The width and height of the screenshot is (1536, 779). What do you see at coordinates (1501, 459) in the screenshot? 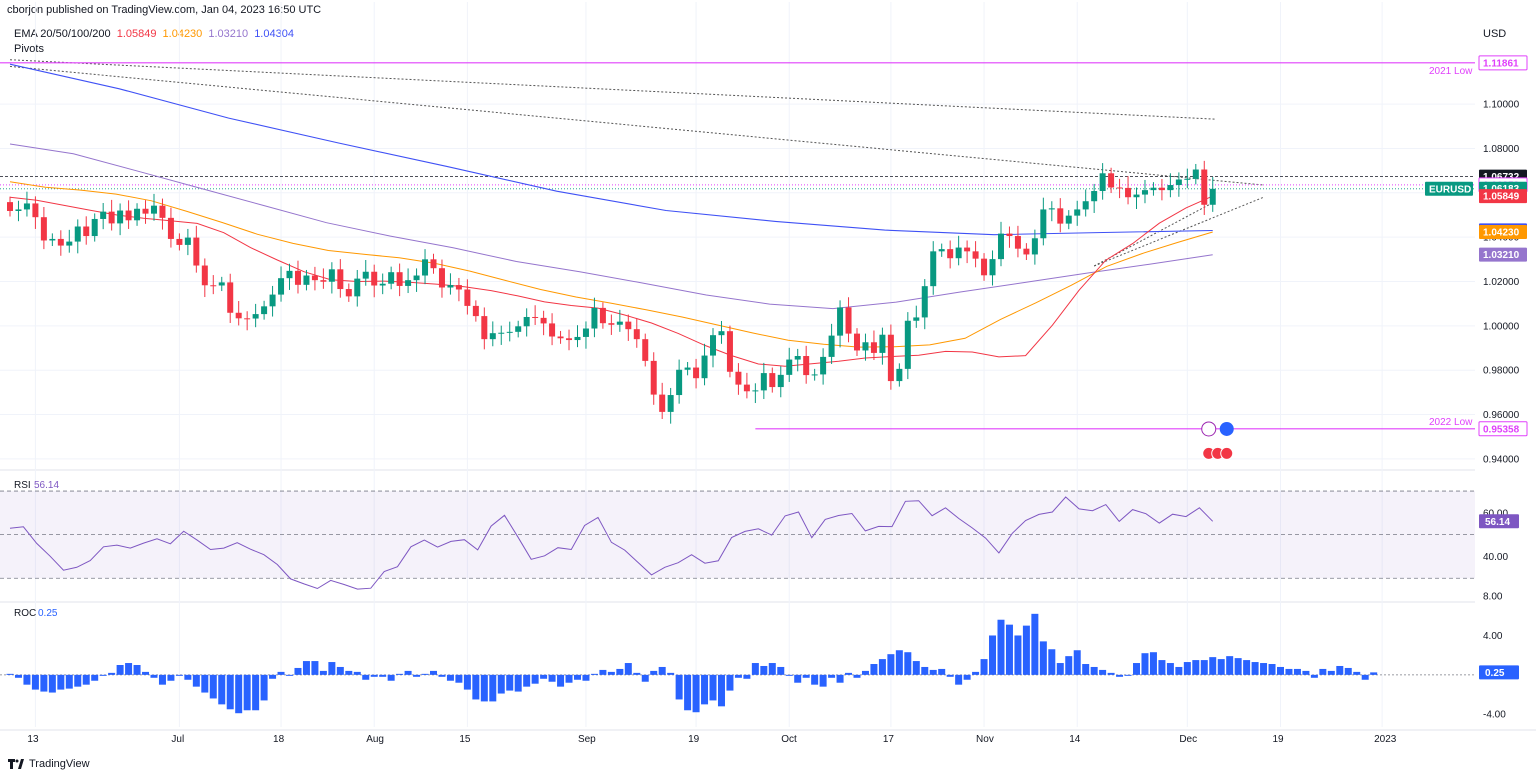
I see `price-tick-label: 0.94000` at bounding box center [1501, 459].